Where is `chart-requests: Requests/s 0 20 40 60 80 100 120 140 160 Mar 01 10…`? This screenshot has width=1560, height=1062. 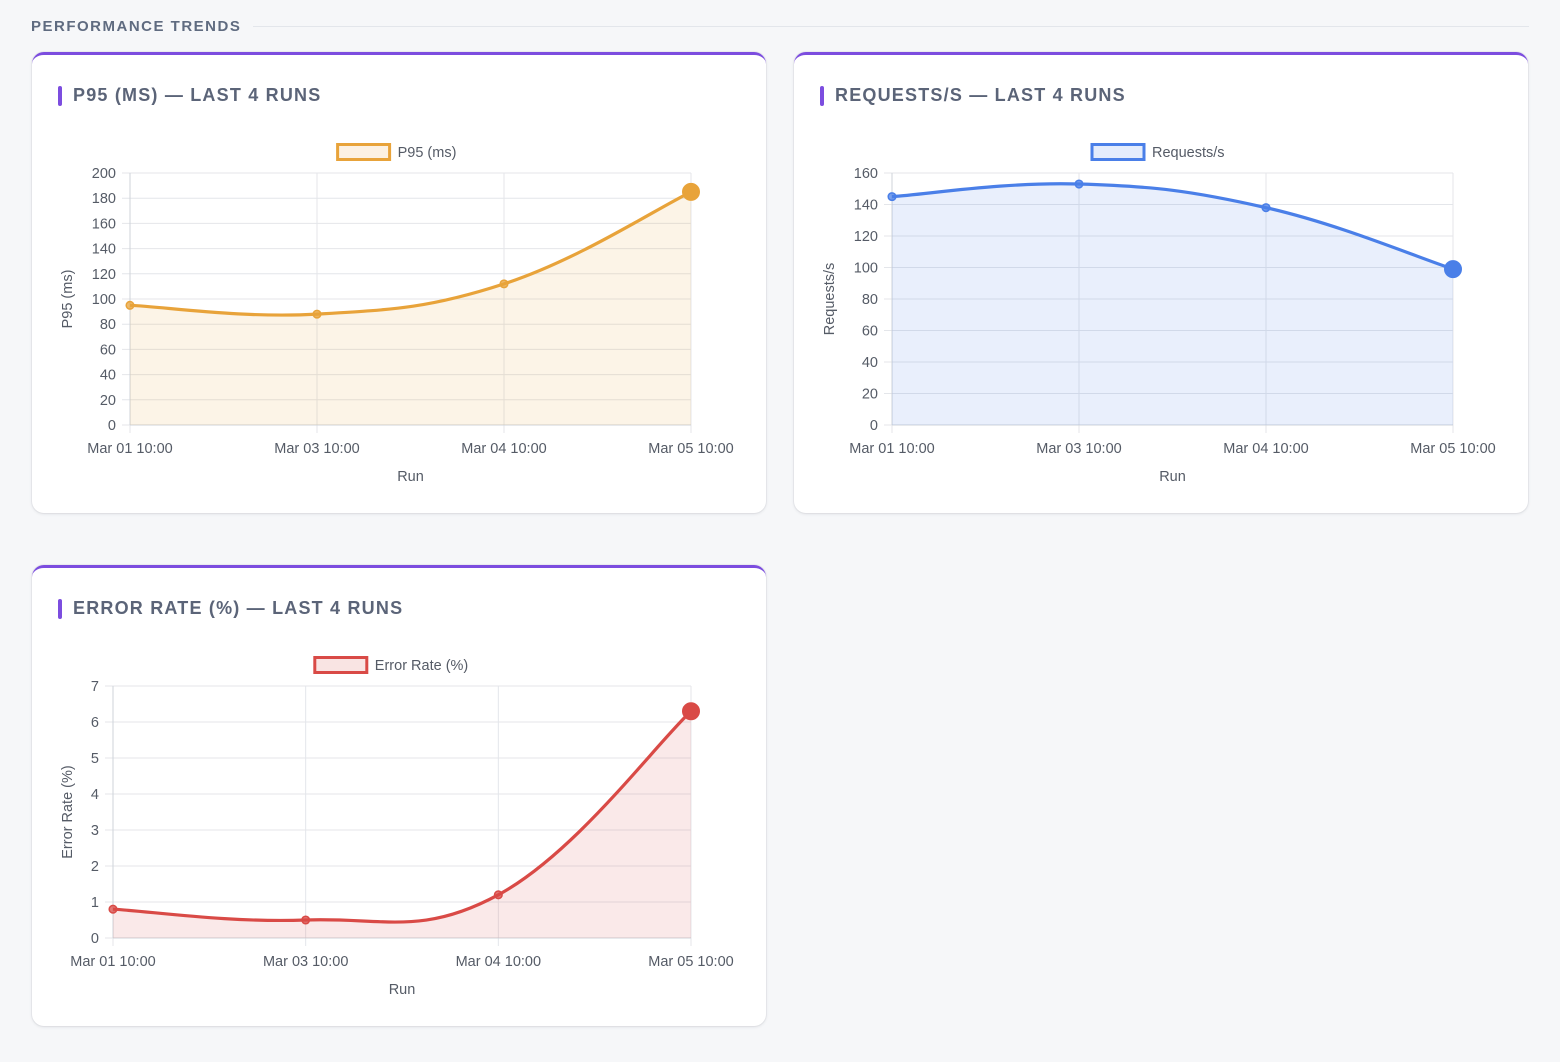
chart-requests: Requests/s 0 20 40 60 80 100 120 140 160 Mar 01 10… is located at coordinates (1159, 314).